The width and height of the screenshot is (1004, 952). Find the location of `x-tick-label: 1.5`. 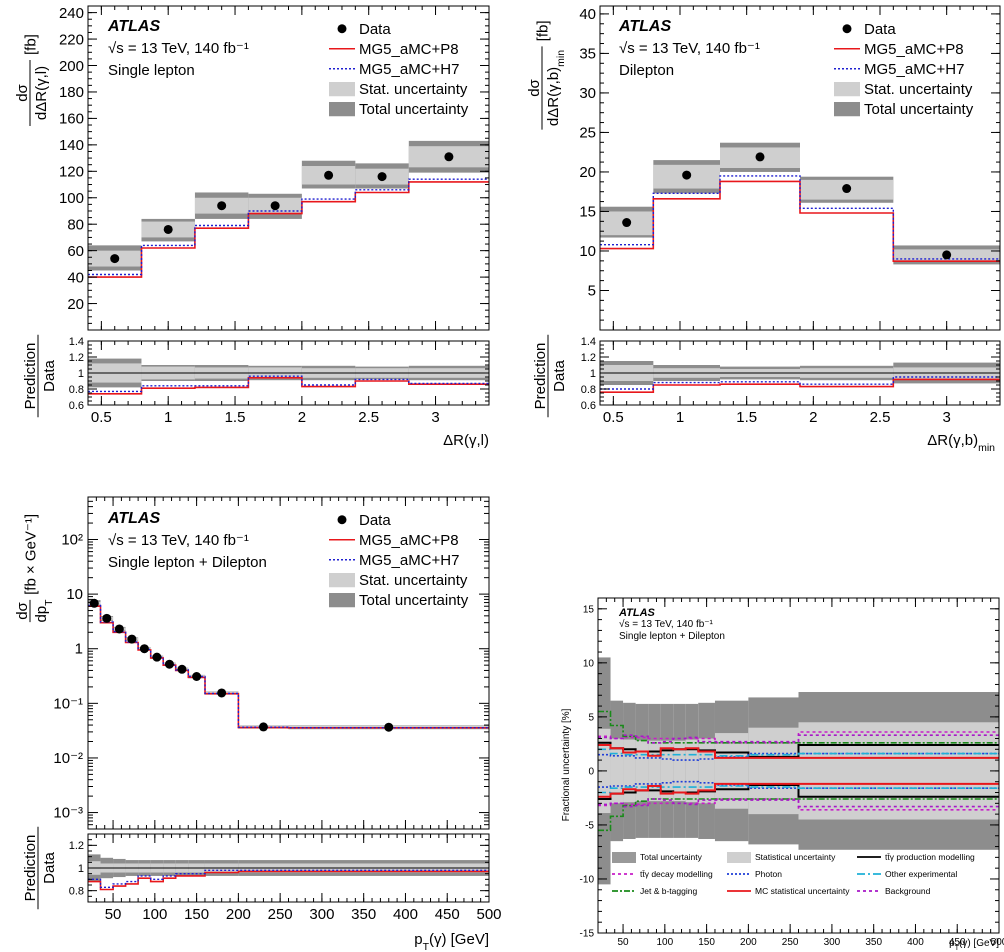

x-tick-label: 1.5 is located at coordinates (746, 417).